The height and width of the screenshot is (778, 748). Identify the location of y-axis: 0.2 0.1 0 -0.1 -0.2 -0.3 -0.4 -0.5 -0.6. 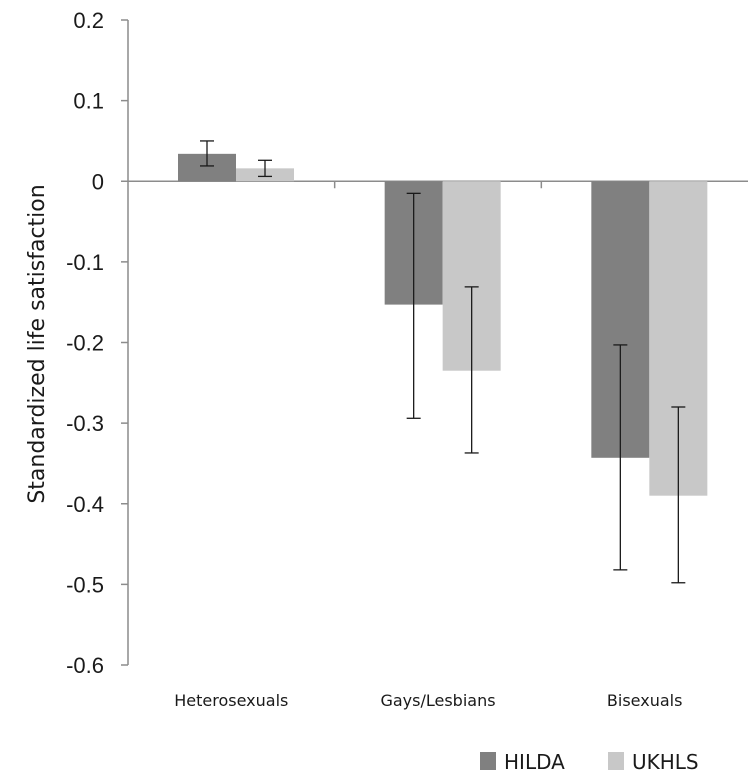
(97, 343).